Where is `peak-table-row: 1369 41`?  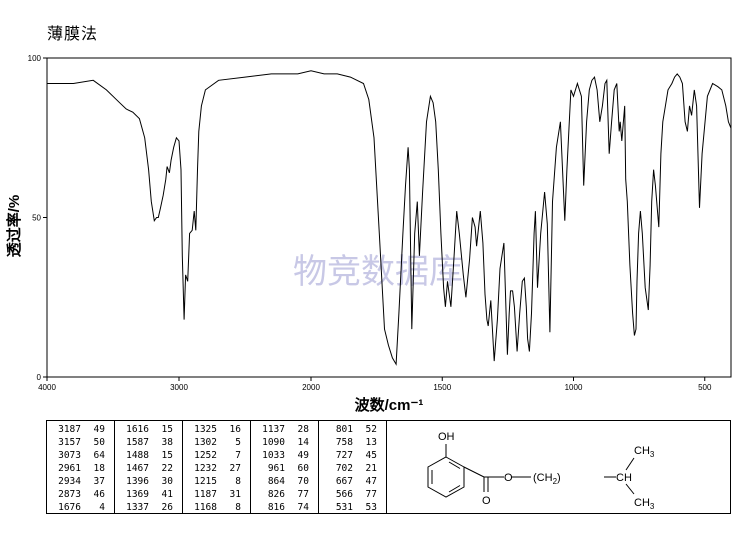
peak-table-row: 1369 41 is located at coordinates (148, 494).